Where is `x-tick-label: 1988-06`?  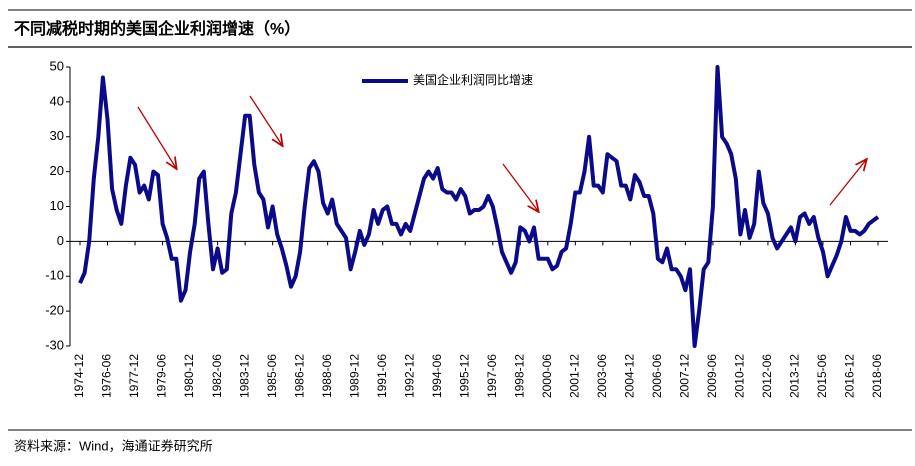
x-tick-label: 1988-06 is located at coordinates (327, 376).